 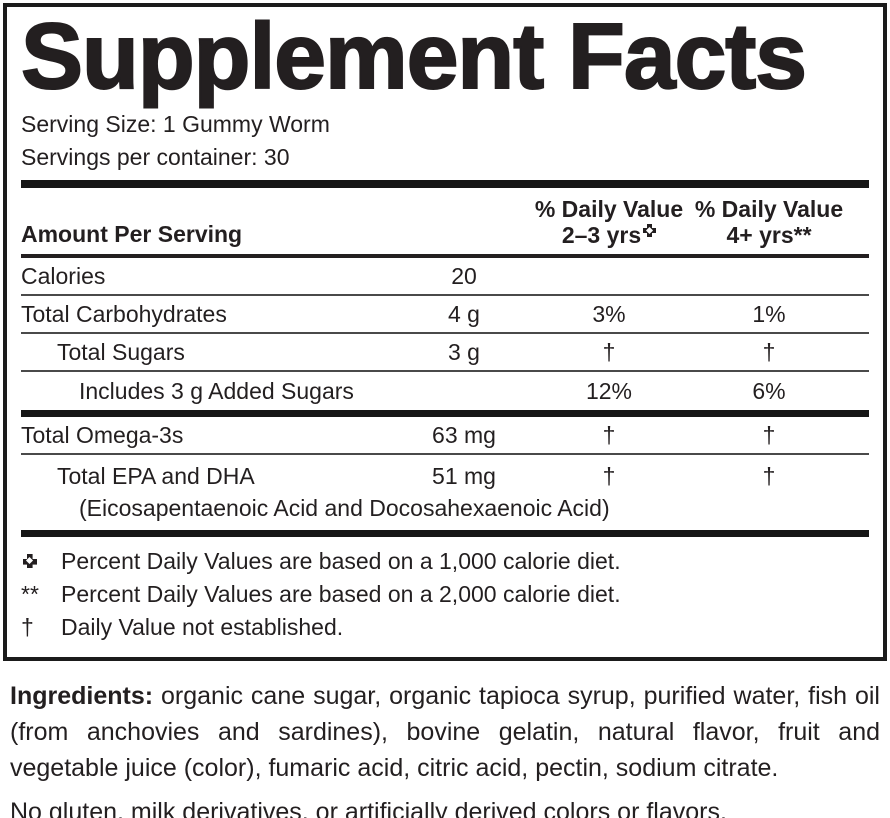 I want to click on nutrient-name: Total Omega-3s, so click(x=102, y=434).